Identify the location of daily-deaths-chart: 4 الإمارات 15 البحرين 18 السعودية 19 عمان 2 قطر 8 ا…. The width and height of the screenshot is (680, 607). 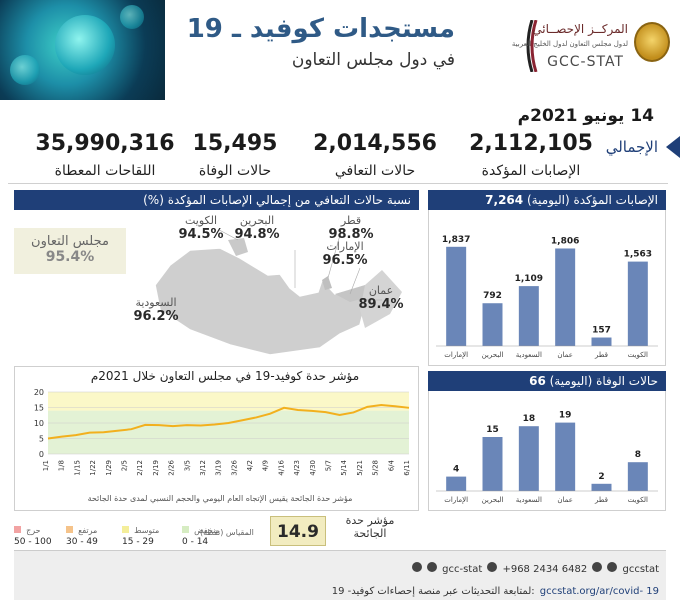
(547, 457).